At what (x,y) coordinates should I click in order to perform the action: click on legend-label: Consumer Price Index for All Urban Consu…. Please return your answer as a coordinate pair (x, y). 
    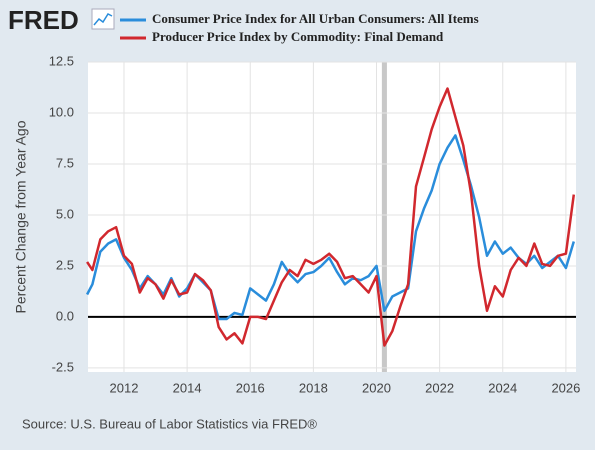
    Looking at the image, I should click on (315, 18).